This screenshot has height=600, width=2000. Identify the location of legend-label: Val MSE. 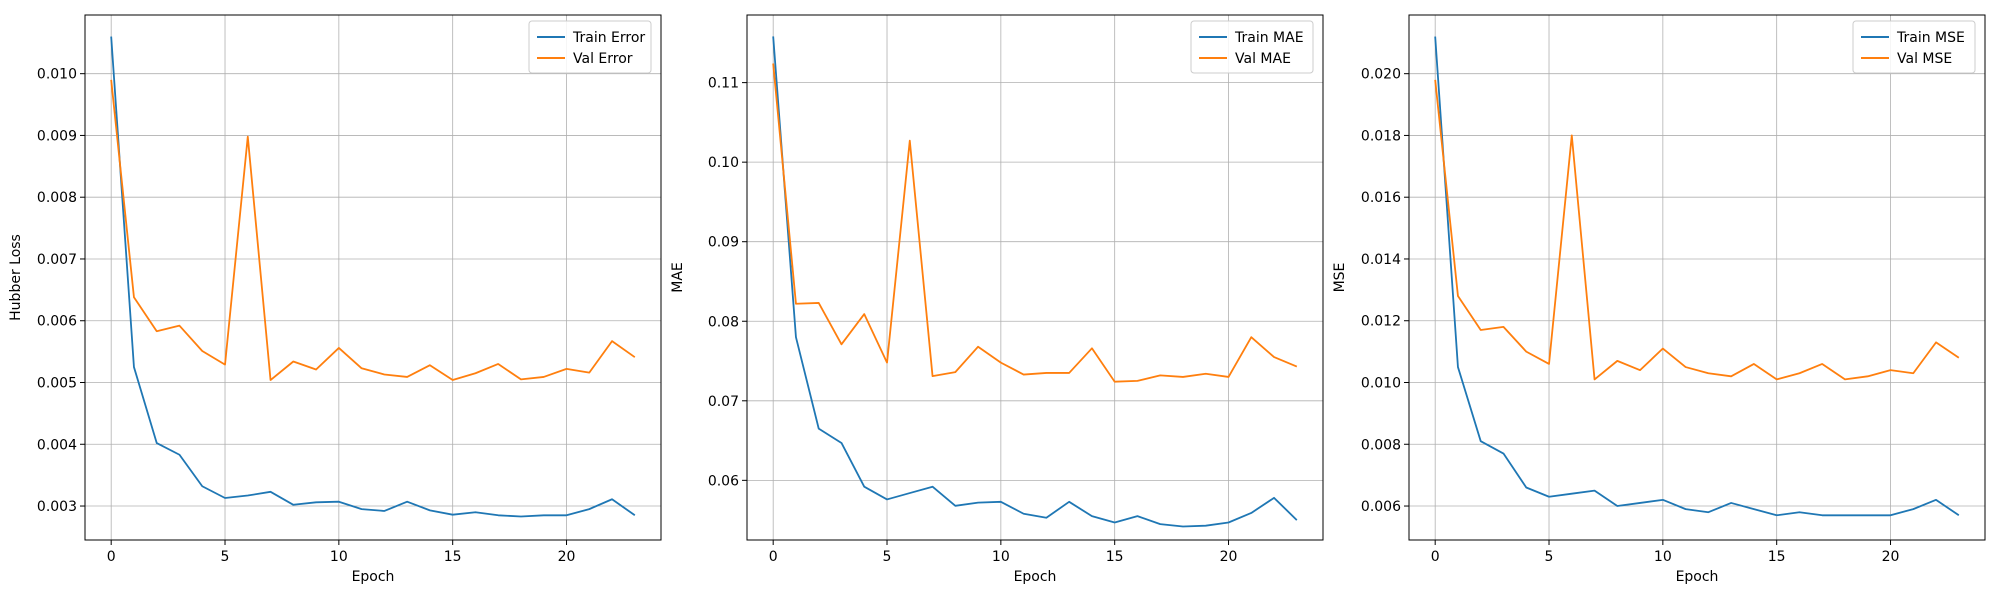
(1924, 59).